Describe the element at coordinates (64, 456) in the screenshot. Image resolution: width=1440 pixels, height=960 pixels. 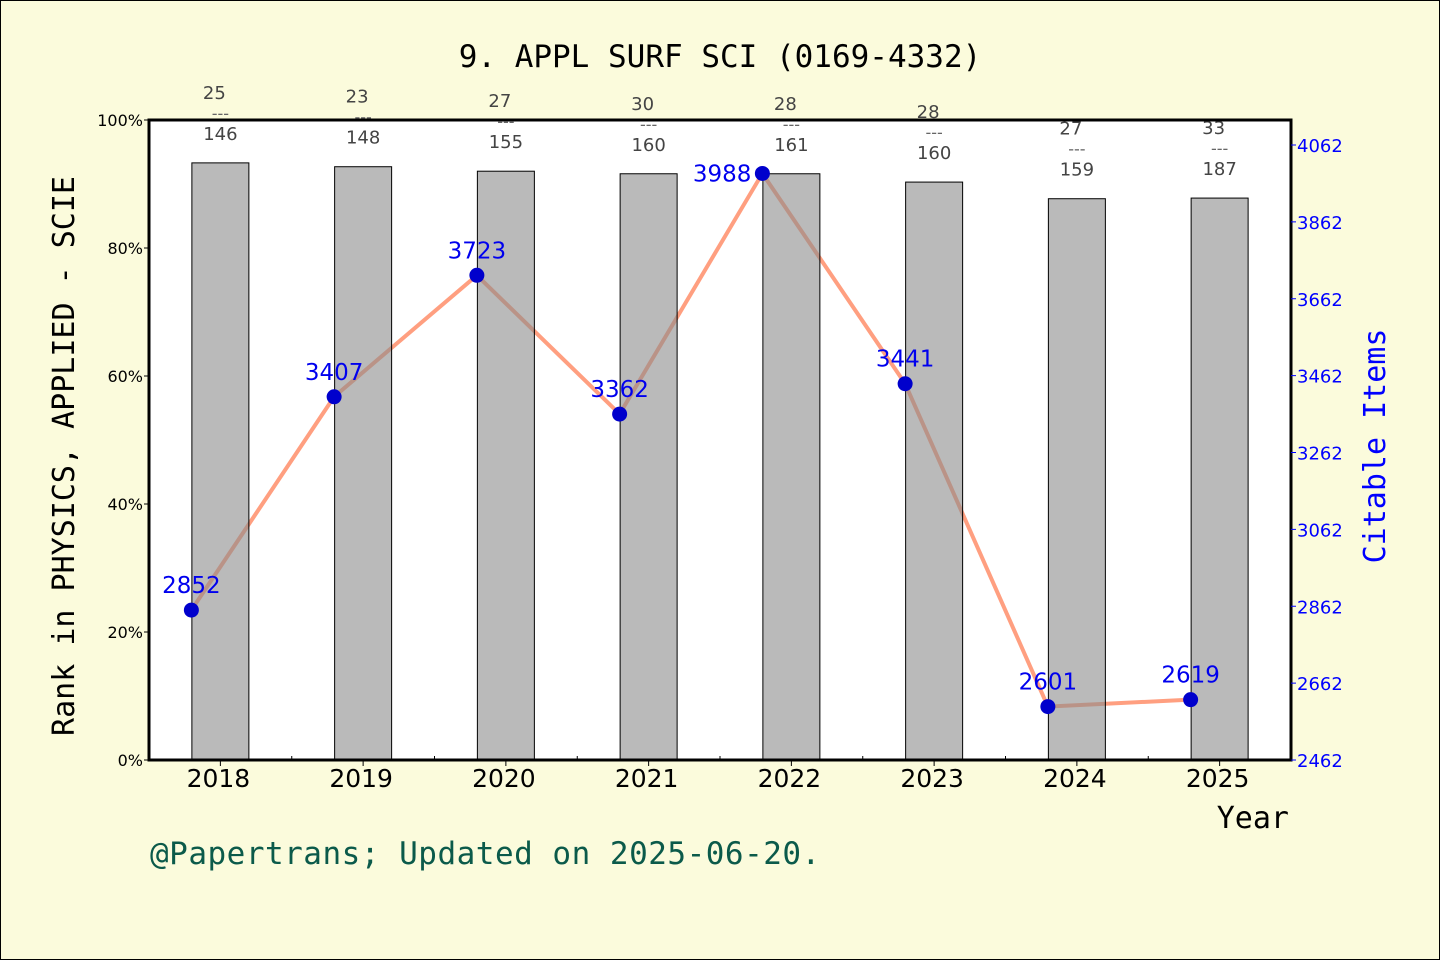
I see `left-axis-label: Rank in PHYSICS, APPLIED - SCIE` at that location.